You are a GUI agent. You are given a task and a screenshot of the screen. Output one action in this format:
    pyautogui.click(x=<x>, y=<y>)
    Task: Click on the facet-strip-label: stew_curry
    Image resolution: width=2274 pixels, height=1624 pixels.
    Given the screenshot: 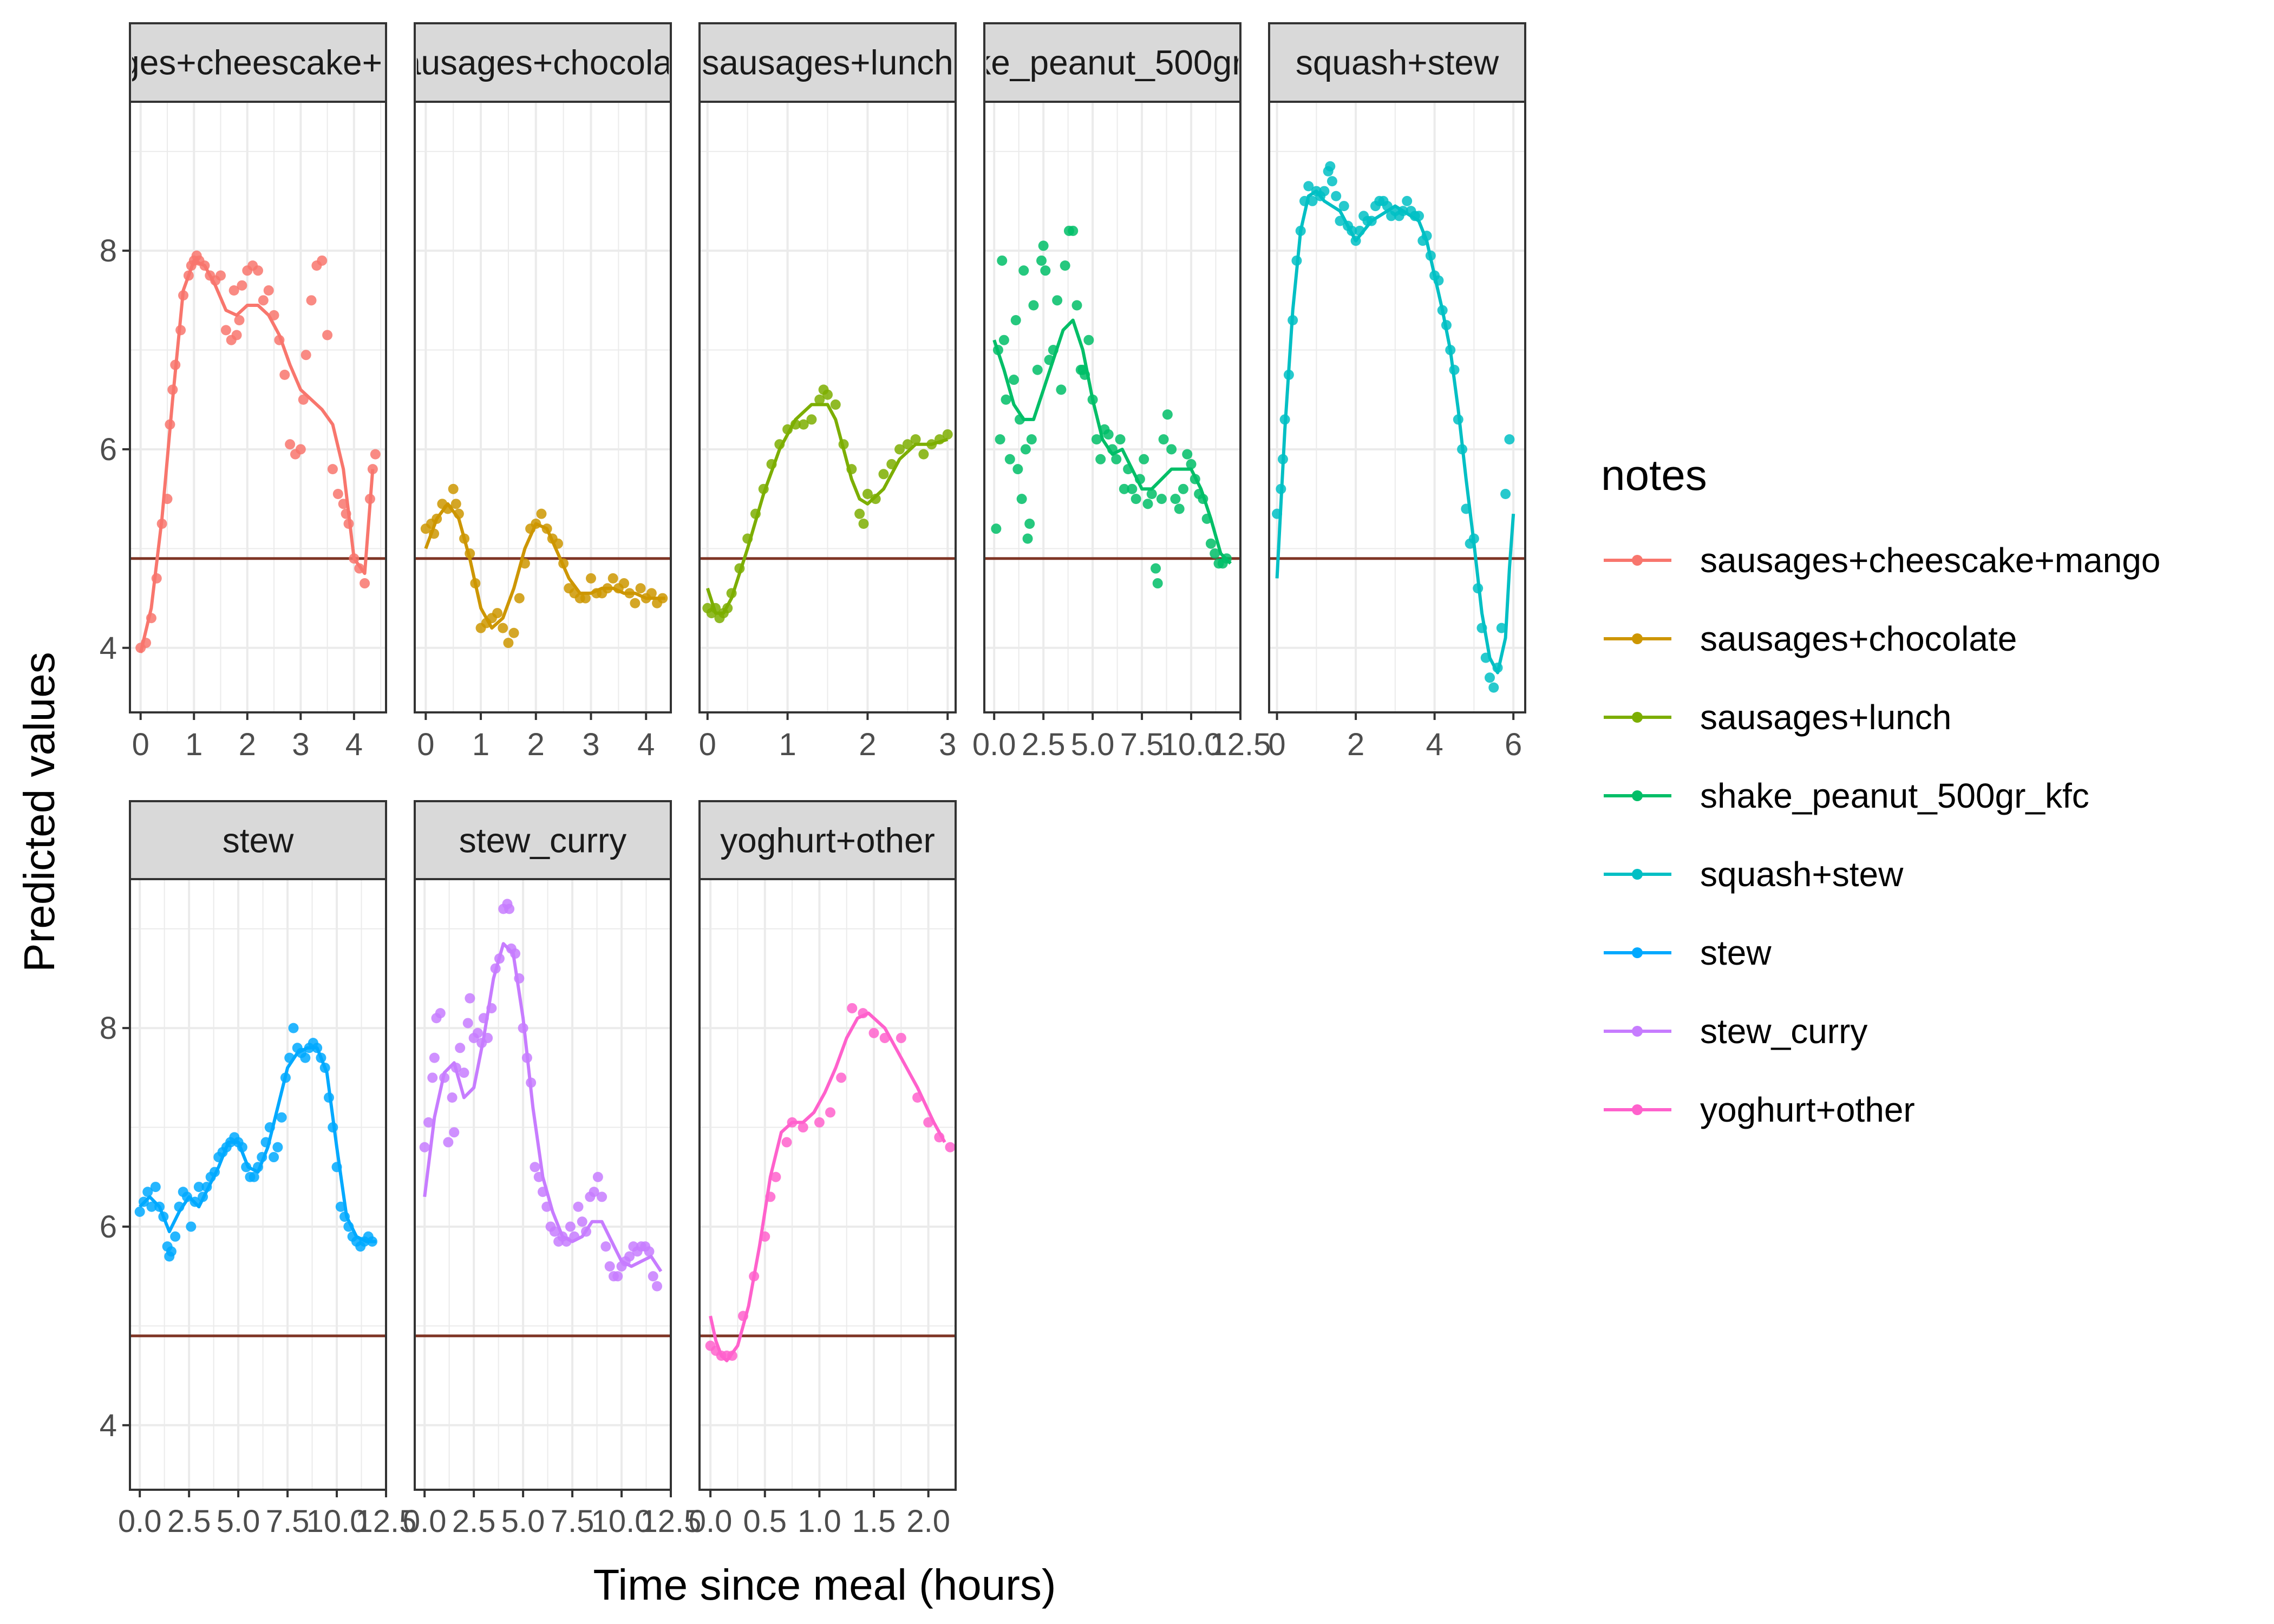 What is the action you would take?
    pyautogui.click(x=543, y=841)
    